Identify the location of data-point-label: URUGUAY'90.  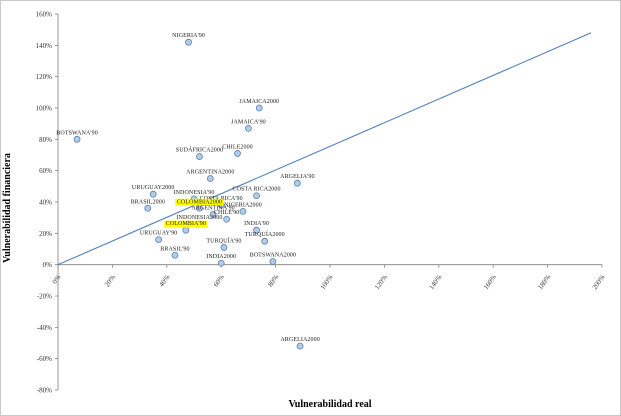
(159, 234).